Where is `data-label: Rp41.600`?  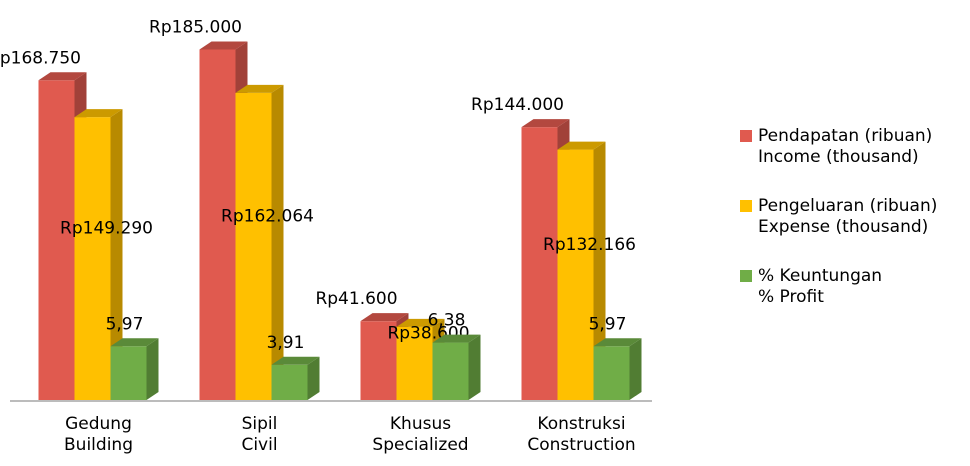
data-label: Rp41.600 is located at coordinates (356, 299).